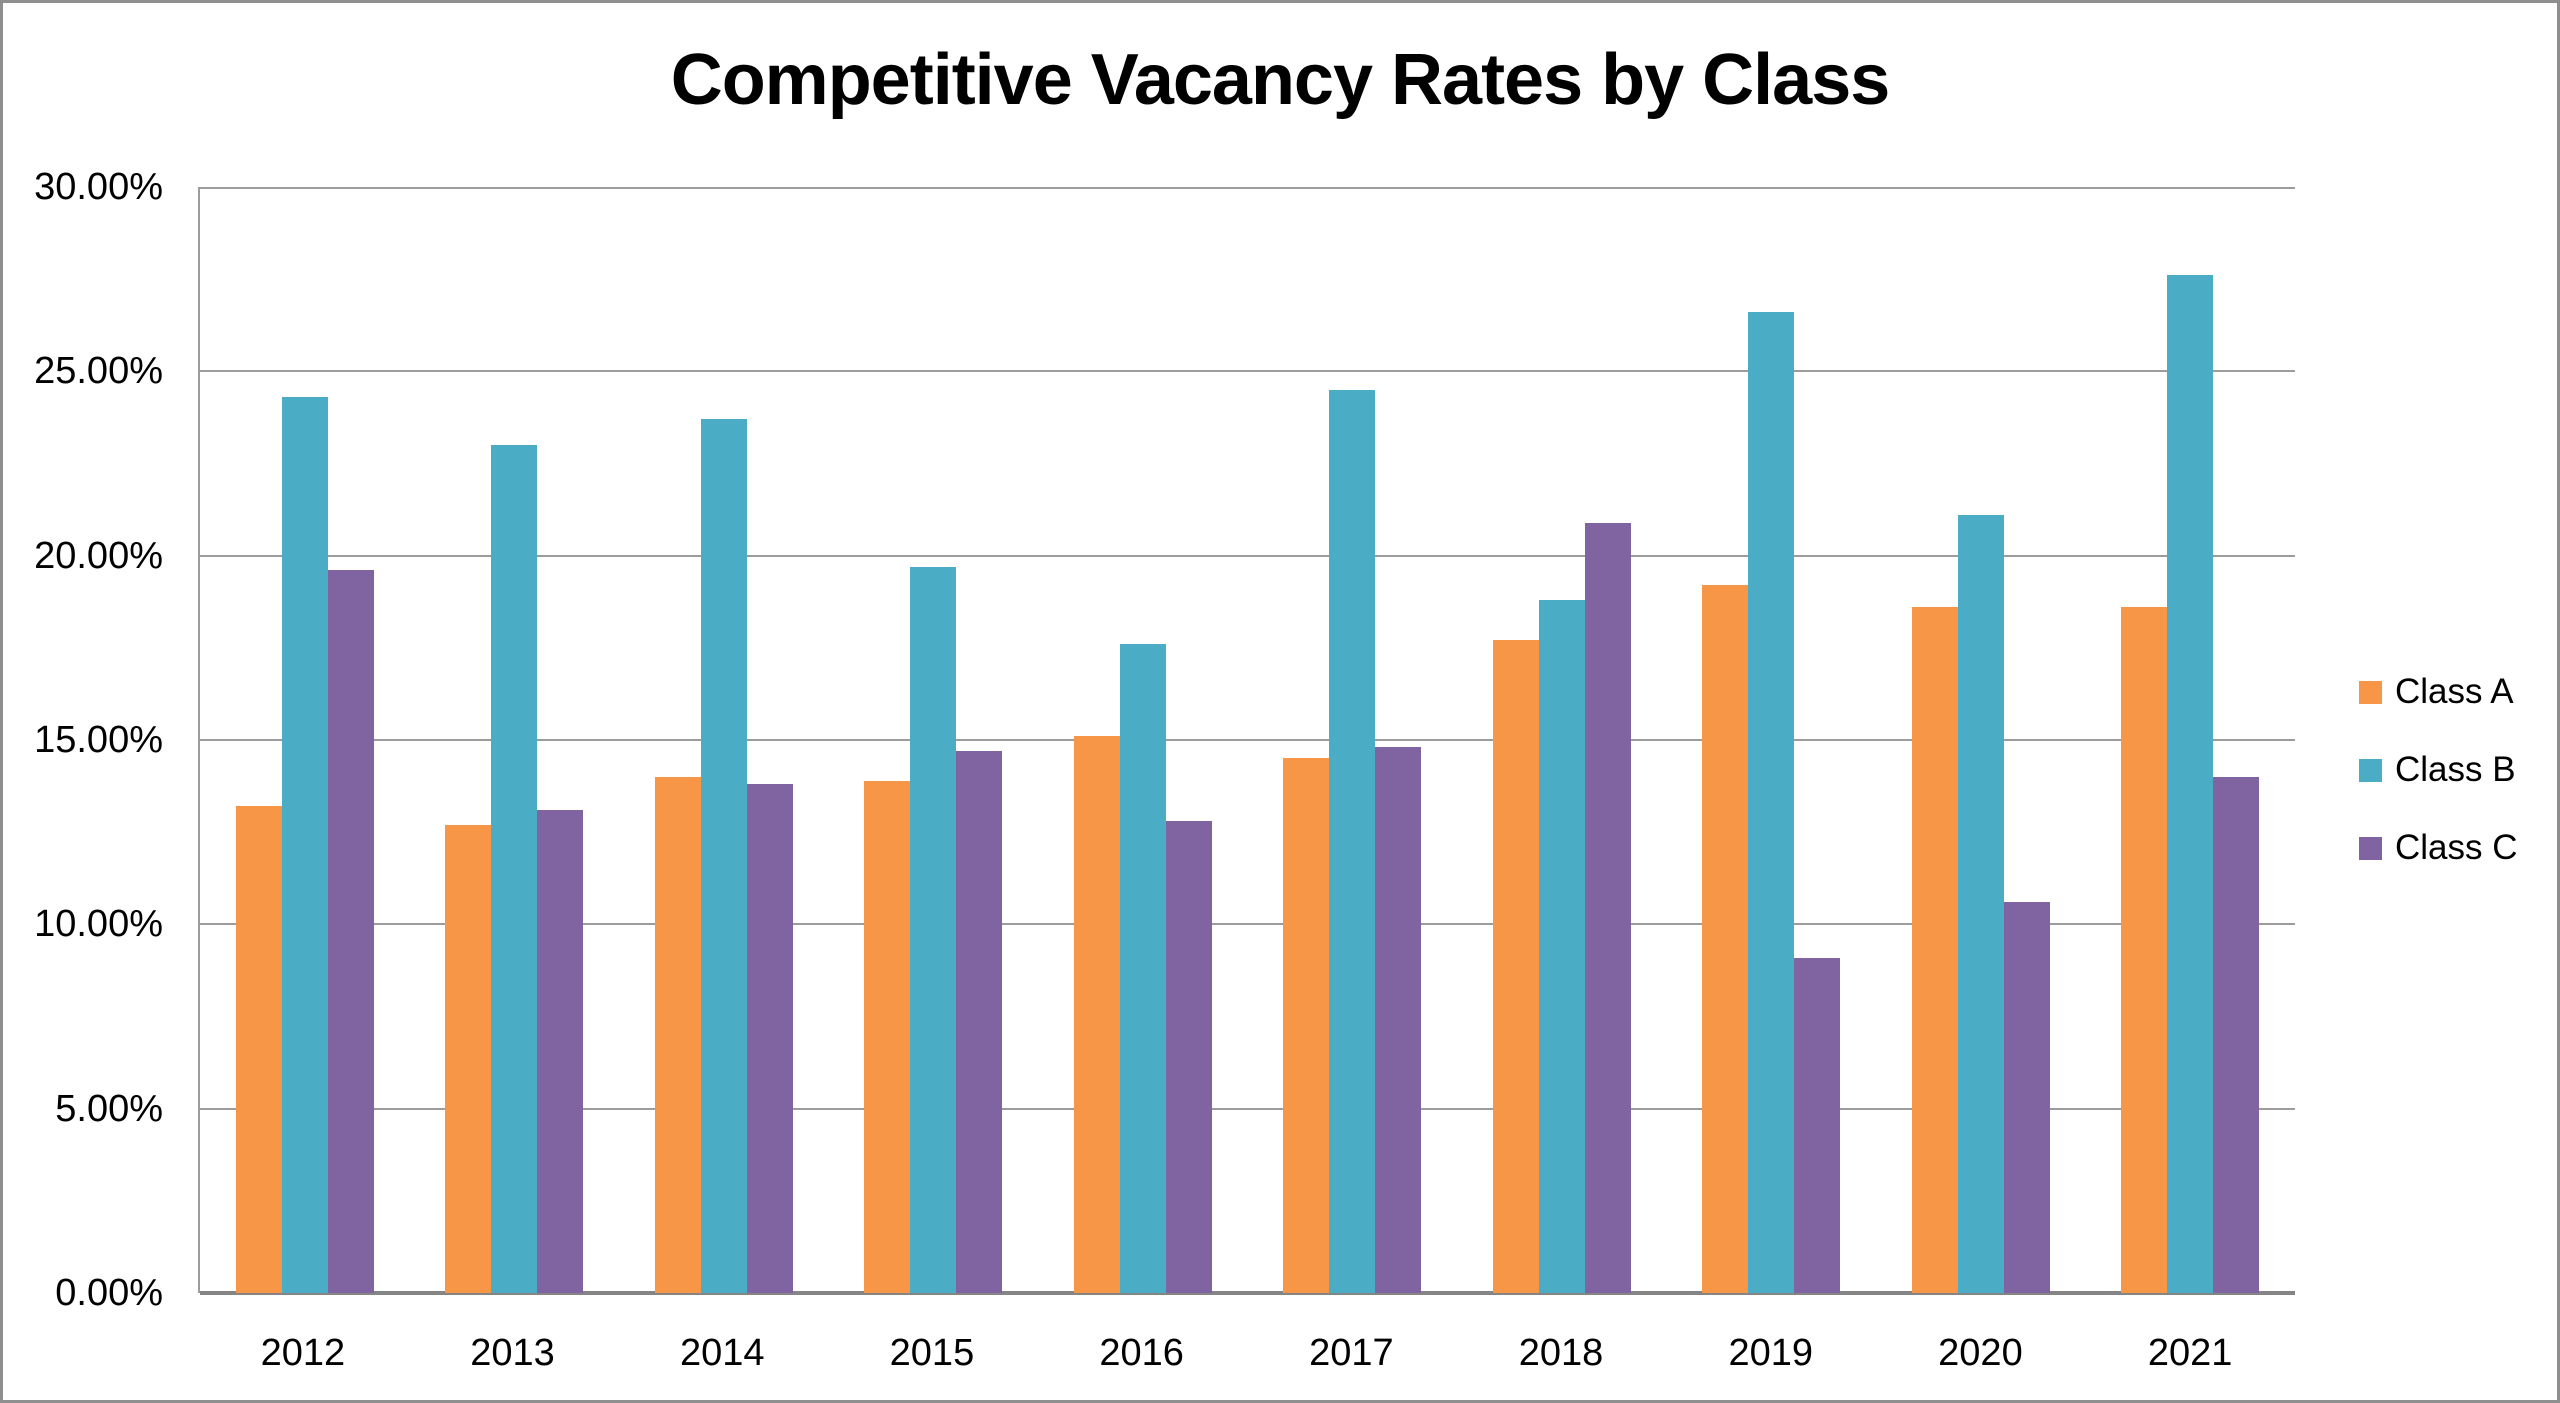 The width and height of the screenshot is (2560, 1403). Describe the element at coordinates (1515, 966) in the screenshot. I see `bar-class-a-2018` at that location.